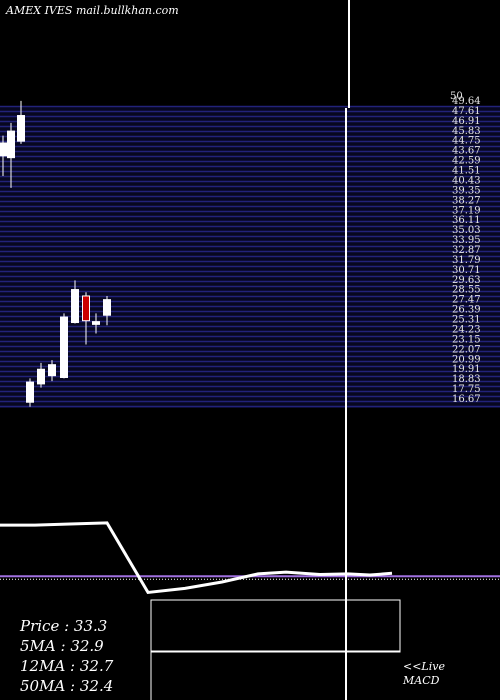 The height and width of the screenshot is (700, 500). I want to click on tick-label: 22.07, so click(466, 349).